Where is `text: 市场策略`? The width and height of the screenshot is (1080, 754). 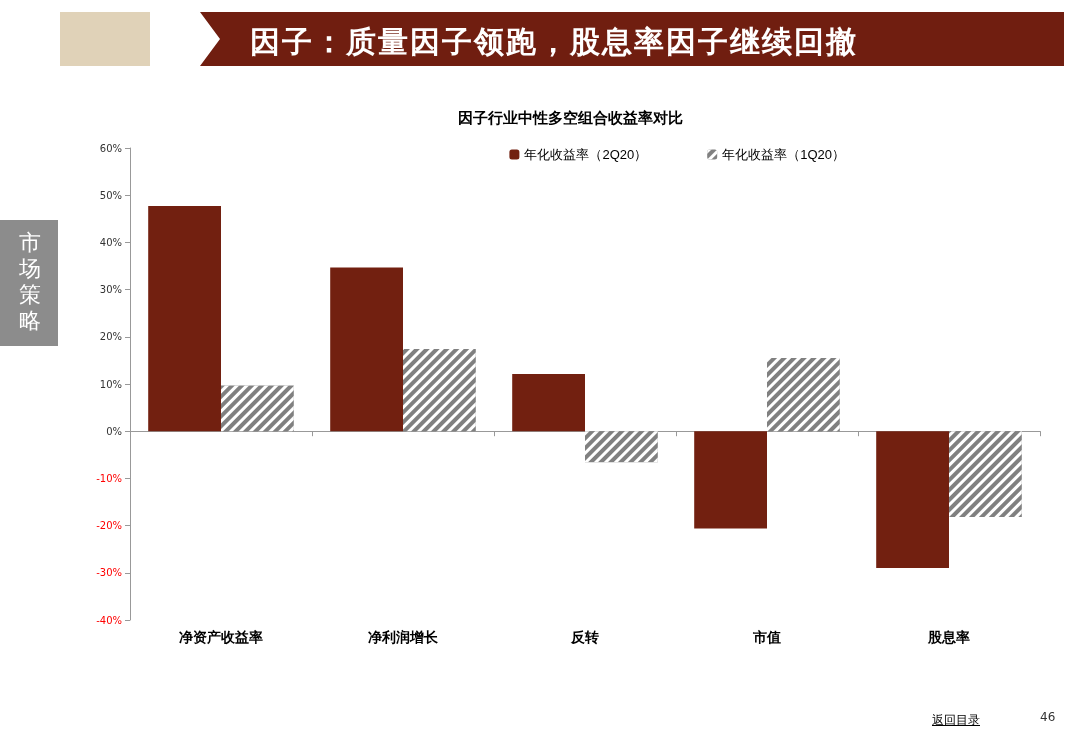 text: 市场策略 is located at coordinates (30, 282).